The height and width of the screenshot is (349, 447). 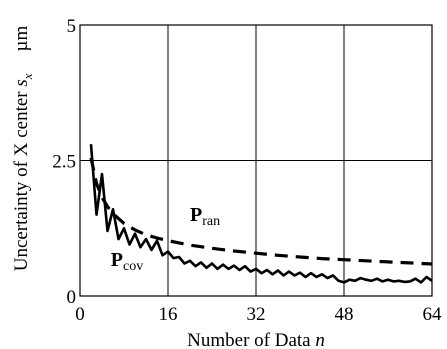 What do you see at coordinates (23, 149) in the screenshot?
I see `y-axis-label: Uncertainty of X center sxµm` at bounding box center [23, 149].